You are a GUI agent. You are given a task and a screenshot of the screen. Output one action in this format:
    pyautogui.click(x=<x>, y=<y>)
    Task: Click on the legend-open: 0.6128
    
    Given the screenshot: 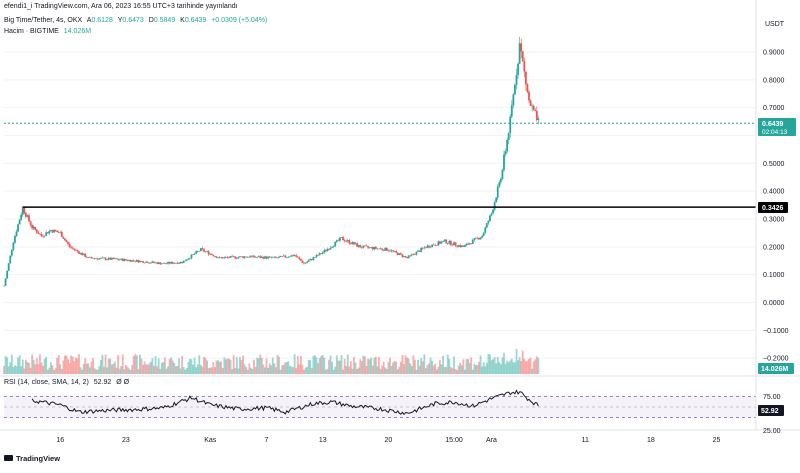 What is the action you would take?
    pyautogui.click(x=102, y=20)
    